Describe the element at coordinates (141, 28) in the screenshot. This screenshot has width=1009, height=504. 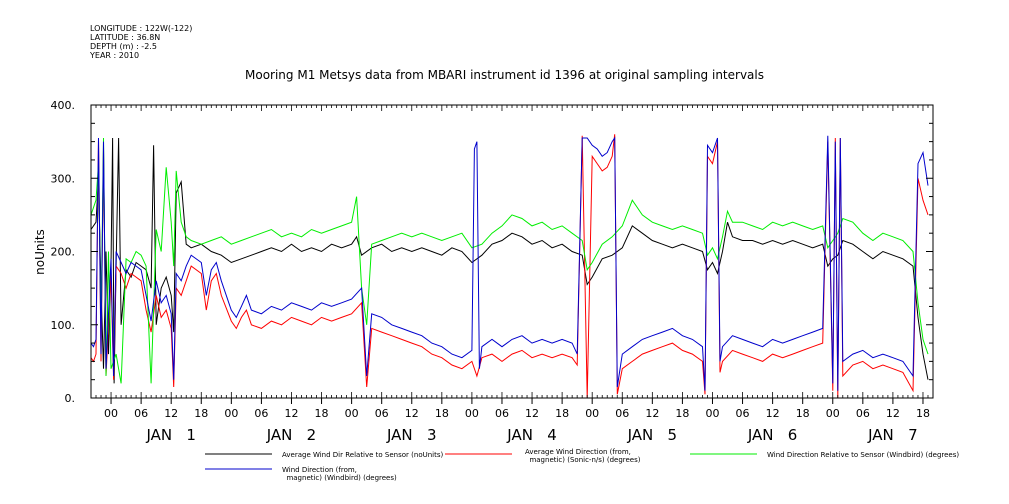
I see `longitude-label: LONGITUDE : 122W(-122)` at that location.